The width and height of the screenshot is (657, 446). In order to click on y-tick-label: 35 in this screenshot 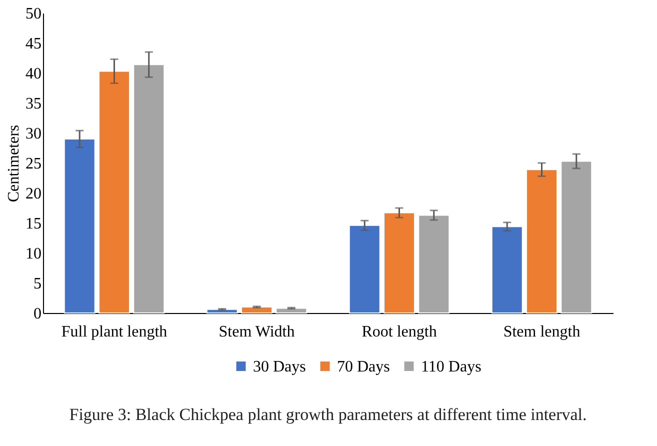, I will do `click(34, 104)`.